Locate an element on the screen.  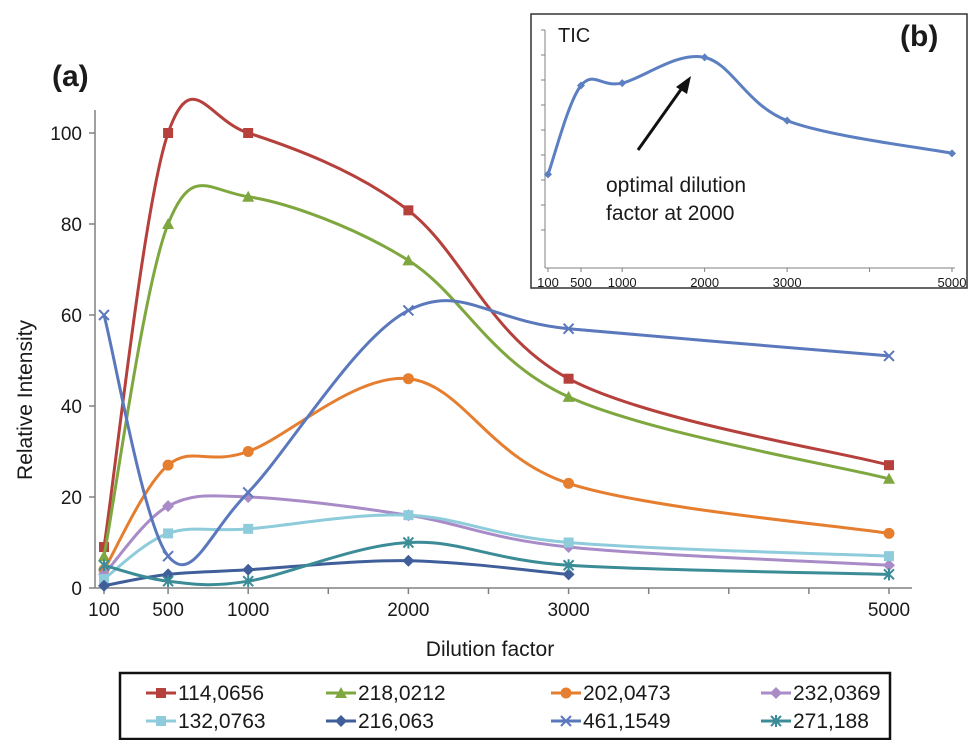
inset-x-tick-label: 100 is located at coordinates (548, 282).